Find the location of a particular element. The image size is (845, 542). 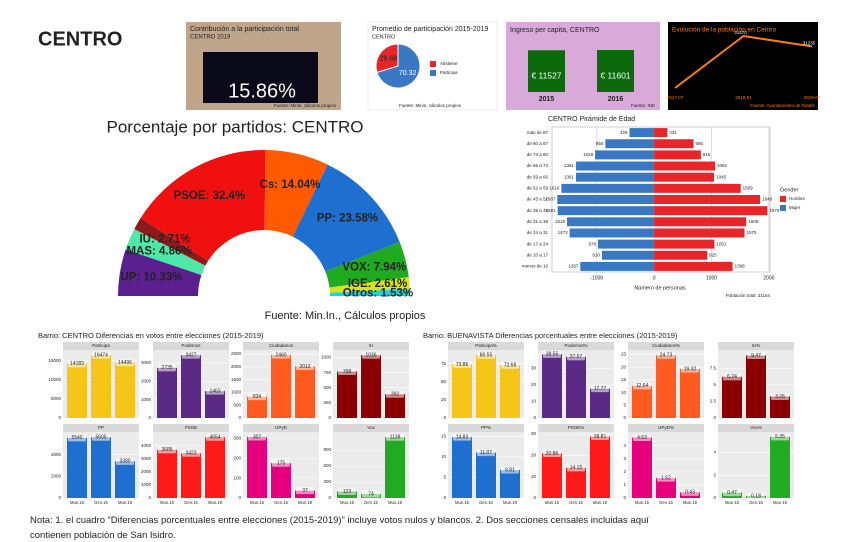

value-label: 11.07 is located at coordinates (486, 453).